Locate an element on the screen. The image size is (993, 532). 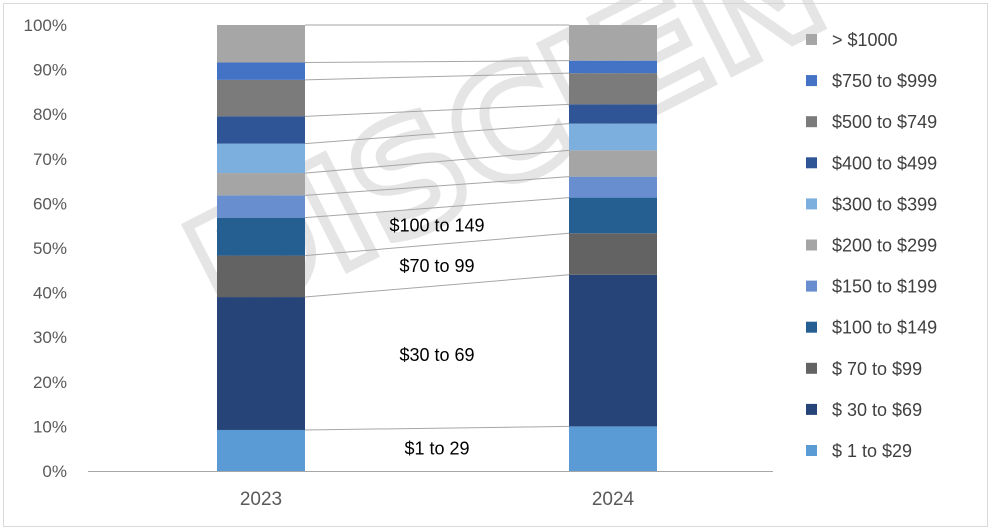
y-tick-label: 80% is located at coordinates (50, 114).